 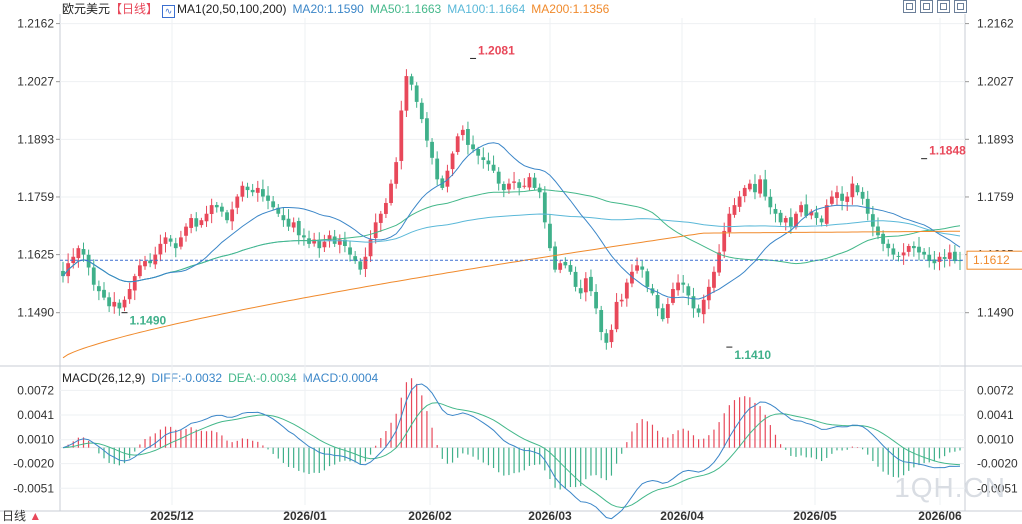 What do you see at coordinates (752, 355) in the screenshot?
I see `extreme-label-low: 1.1410` at bounding box center [752, 355].